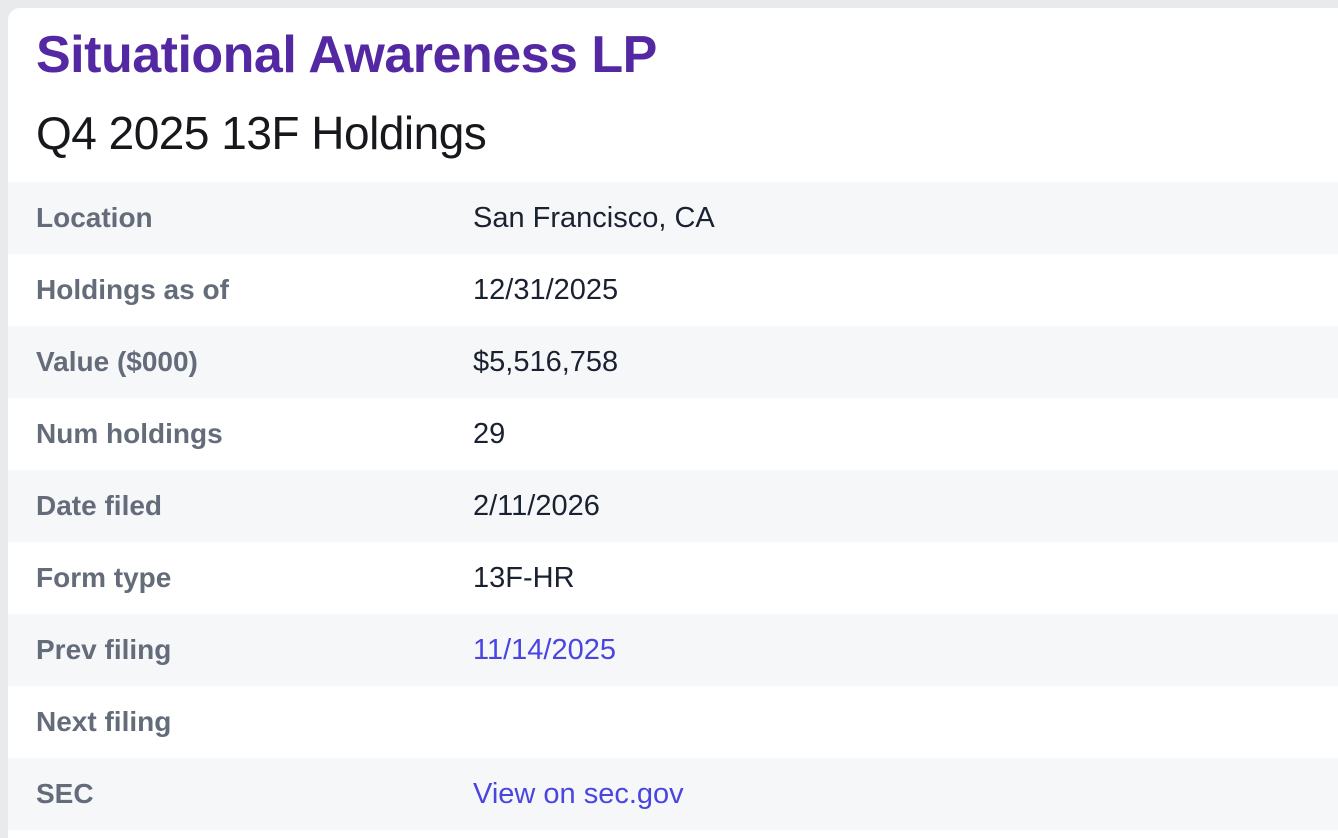 The width and height of the screenshot is (1338, 838). Describe the element at coordinates (65, 793) in the screenshot. I see `row-label-sec: SEC` at that location.